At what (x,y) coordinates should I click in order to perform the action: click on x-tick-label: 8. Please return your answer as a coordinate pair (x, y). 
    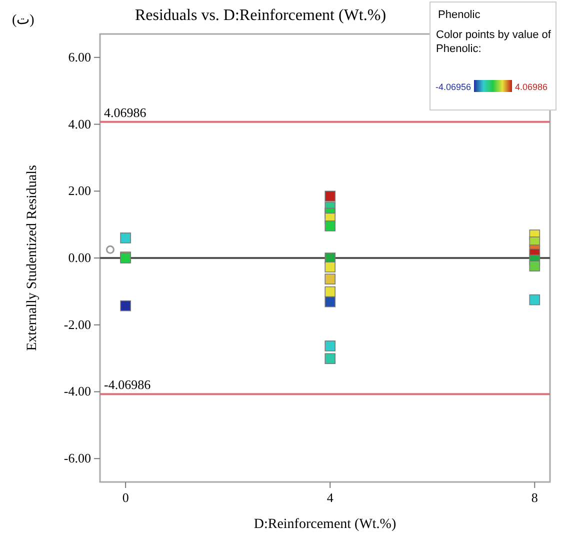
    Looking at the image, I should click on (534, 497).